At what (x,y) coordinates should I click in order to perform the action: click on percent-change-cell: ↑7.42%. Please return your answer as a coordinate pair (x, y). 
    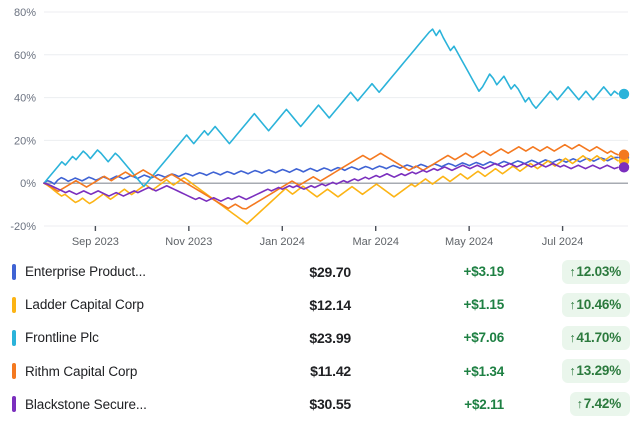
    Looking at the image, I should click on (578, 404).